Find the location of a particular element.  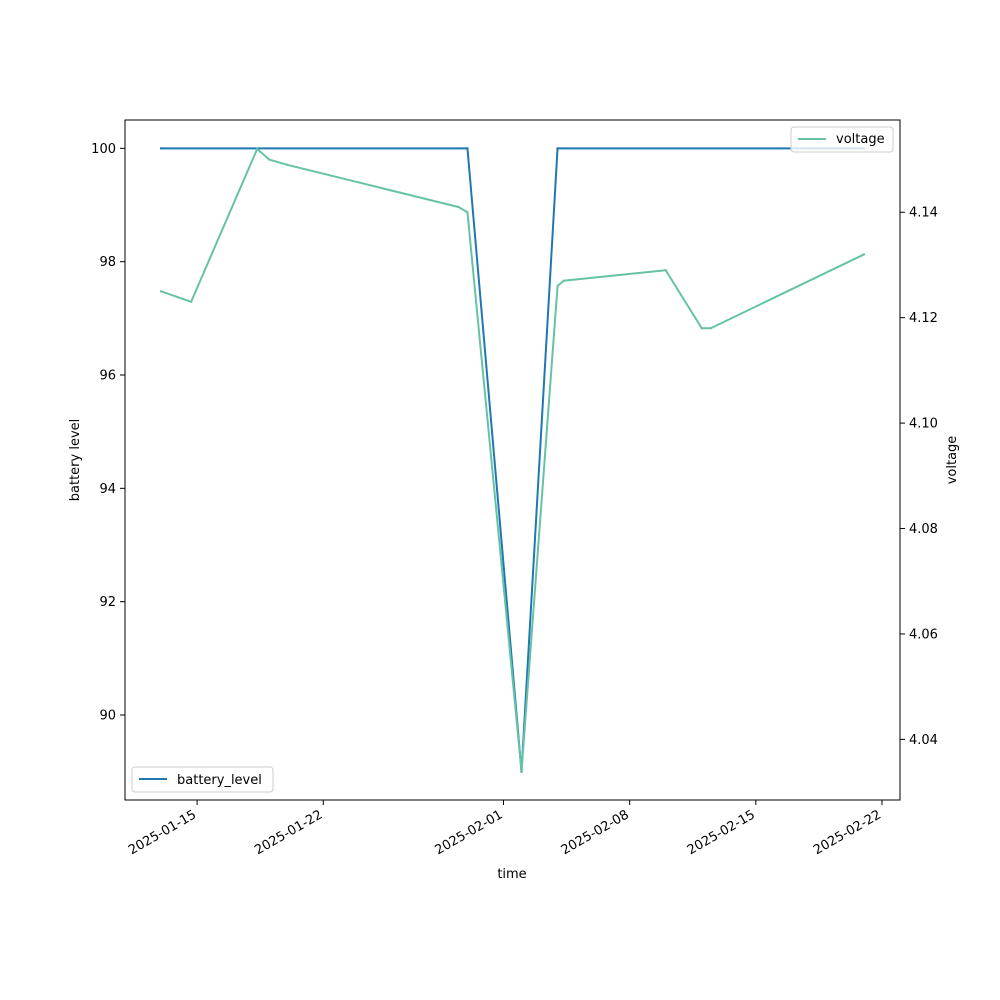

left-y-axis-label: battery level is located at coordinates (75, 460).